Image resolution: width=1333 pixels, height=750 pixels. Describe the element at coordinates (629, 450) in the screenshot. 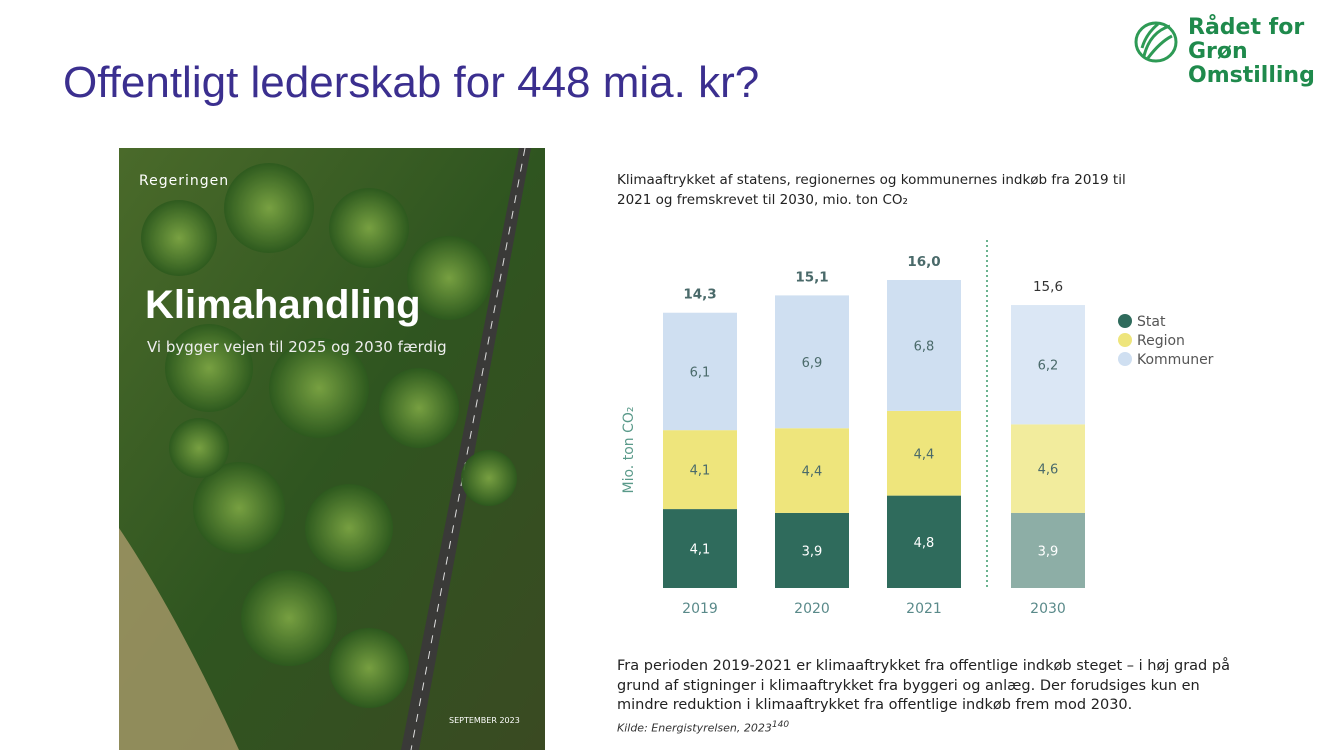

I see `y-axis-label: Mio. ton CO₂` at that location.